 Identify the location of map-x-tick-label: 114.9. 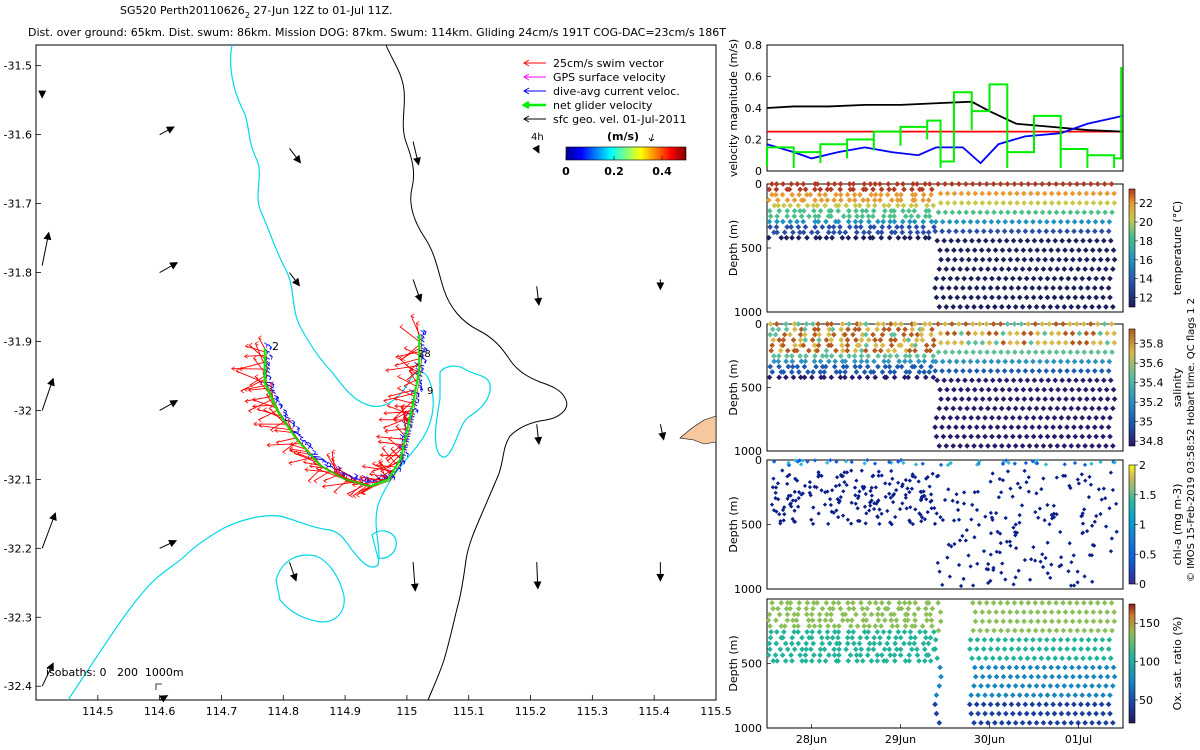
(345, 711).